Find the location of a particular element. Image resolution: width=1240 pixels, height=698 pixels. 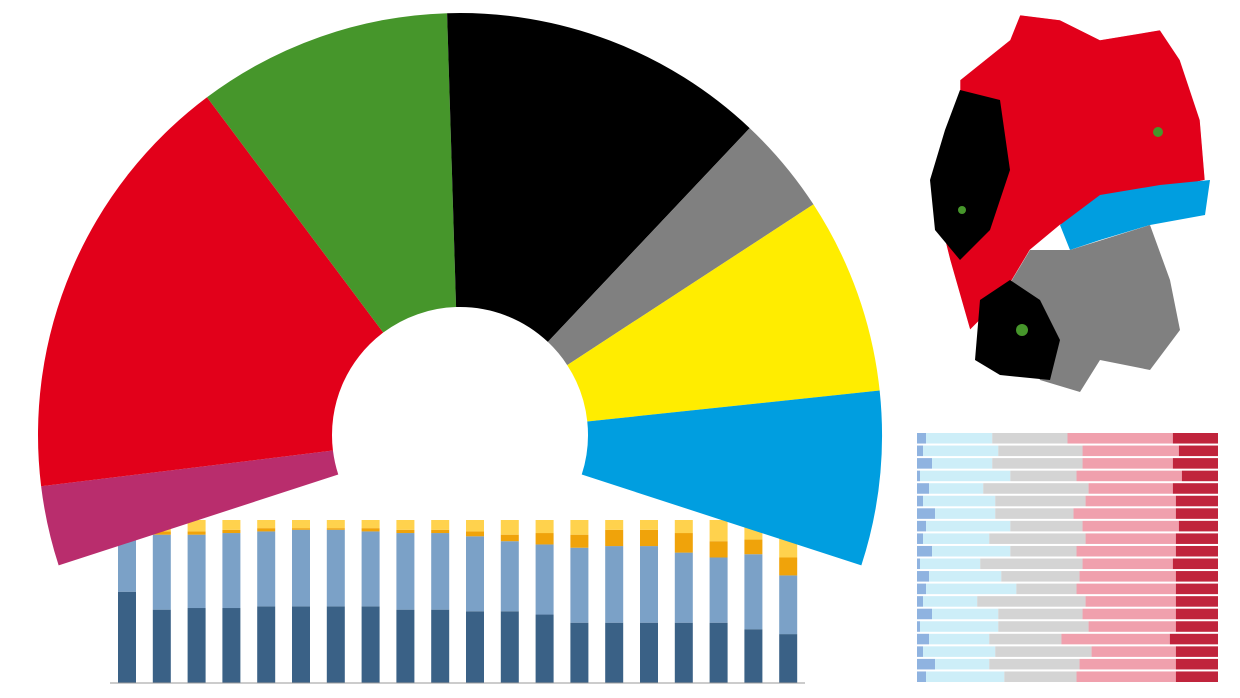

map is located at coordinates (1070, 203).